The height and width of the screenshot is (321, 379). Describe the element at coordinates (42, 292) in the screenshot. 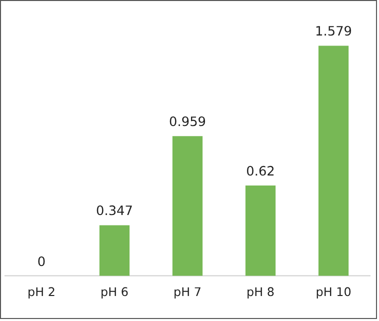

I see `x-tick-label: pH 2` at that location.